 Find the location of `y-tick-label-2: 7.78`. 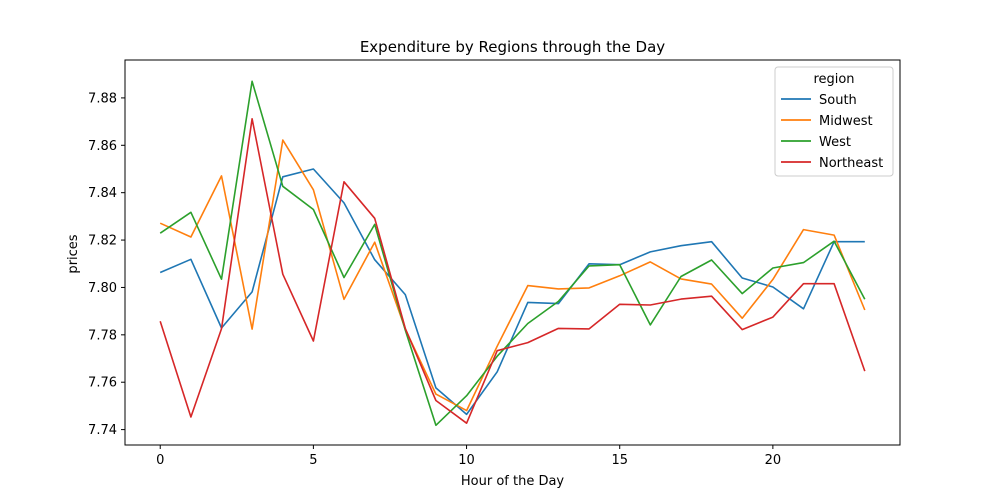

y-tick-label-2: 7.78 is located at coordinates (102, 335).